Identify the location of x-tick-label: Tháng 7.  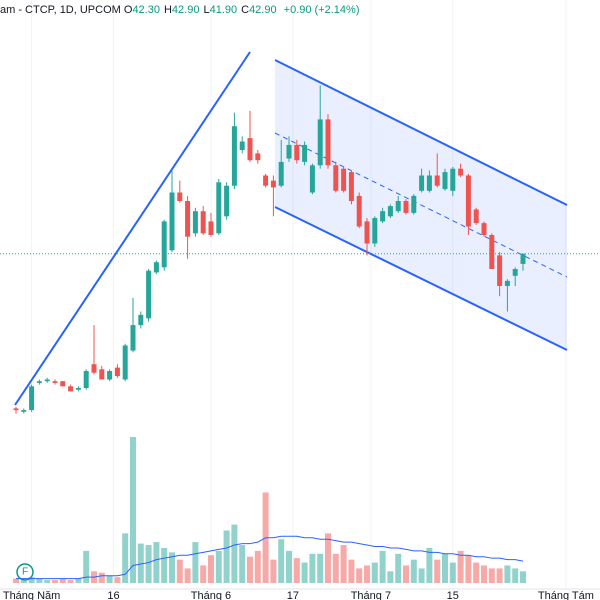
(371, 595).